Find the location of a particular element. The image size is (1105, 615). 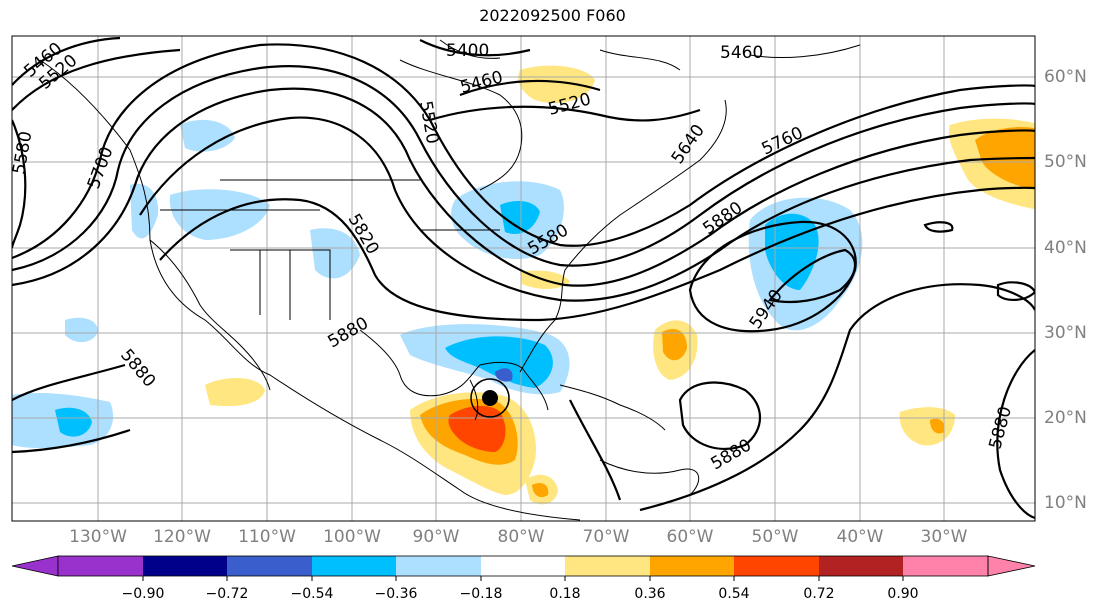

colorbar-tick-label: 0.36 is located at coordinates (650, 594).